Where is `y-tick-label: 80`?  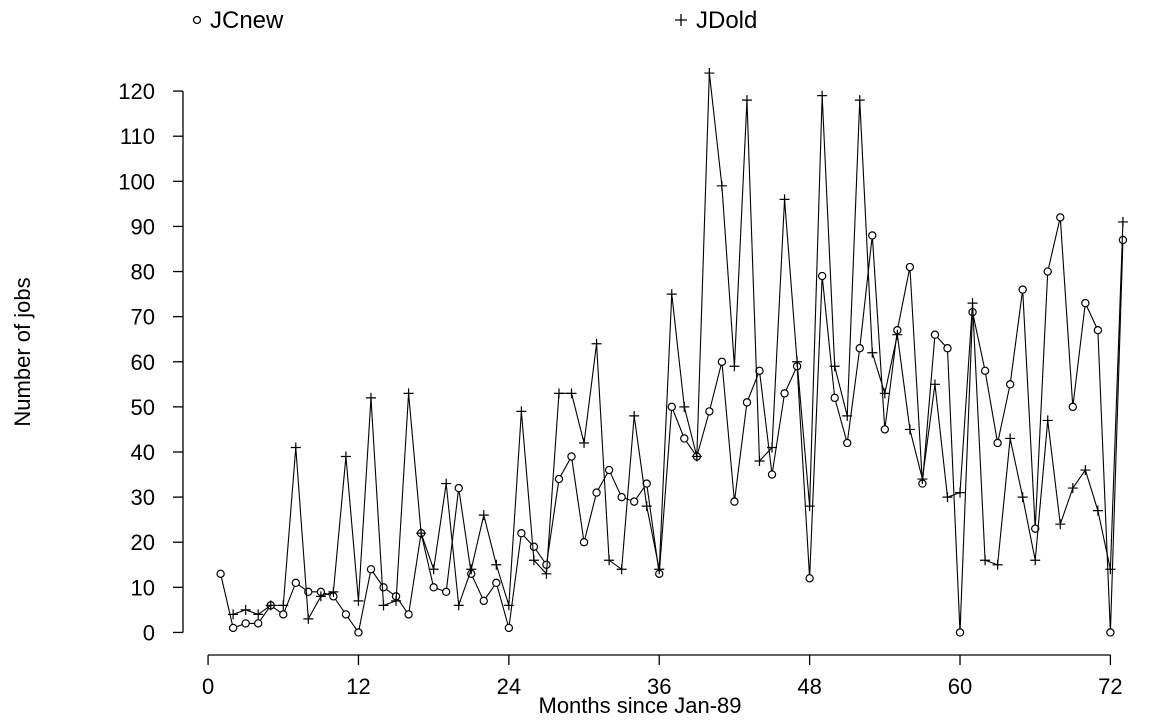 y-tick-label: 80 is located at coordinates (143, 272).